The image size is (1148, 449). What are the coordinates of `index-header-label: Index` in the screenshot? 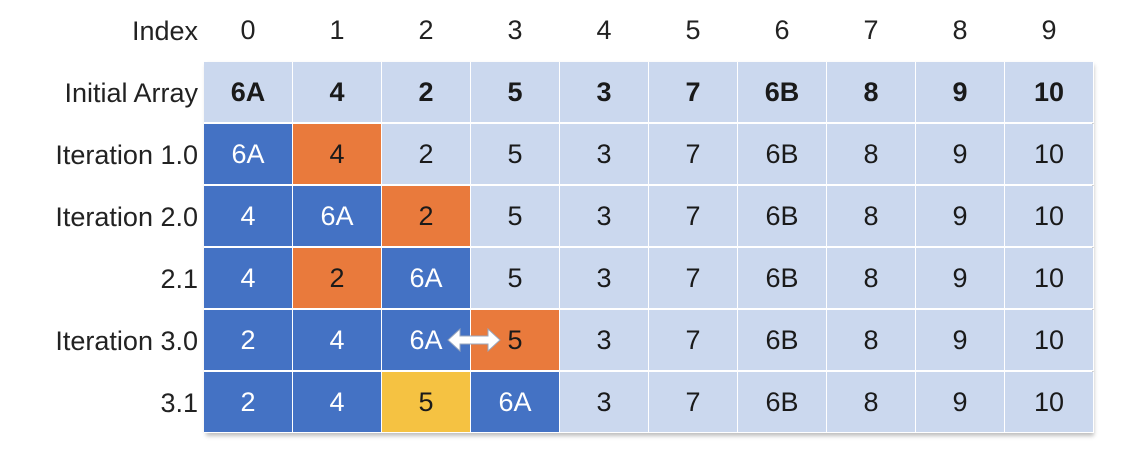 It's located at (164, 31).